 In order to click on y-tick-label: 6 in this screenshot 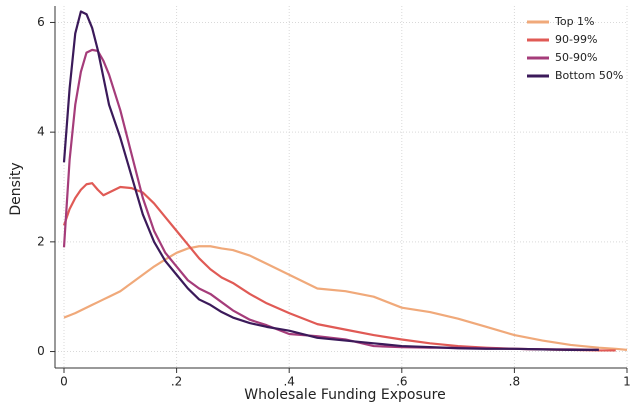, I will do `click(41, 22)`.